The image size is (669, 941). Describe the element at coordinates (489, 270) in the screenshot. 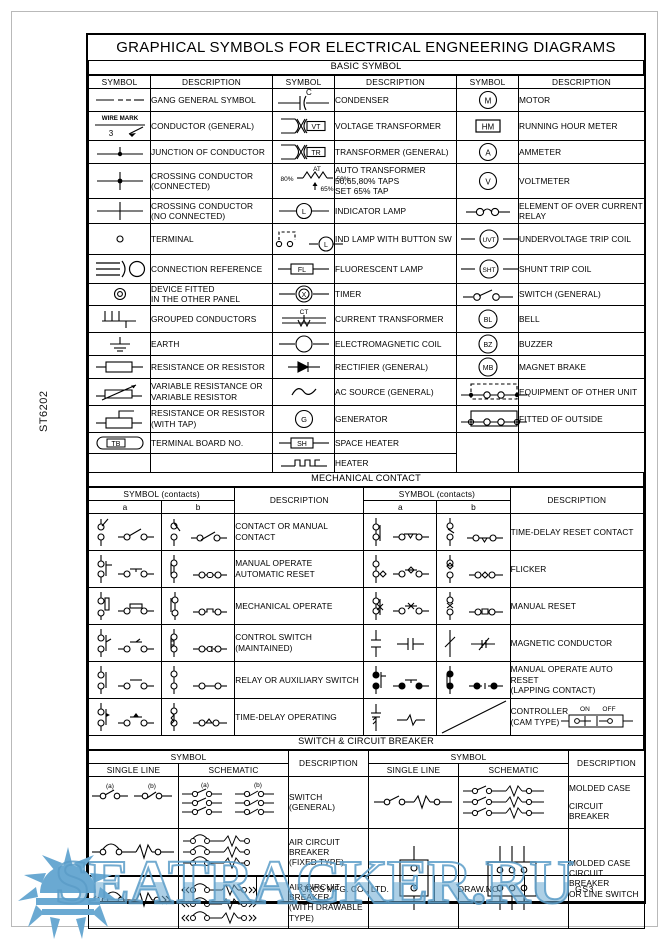

I see `svg-text: SHT` at that location.